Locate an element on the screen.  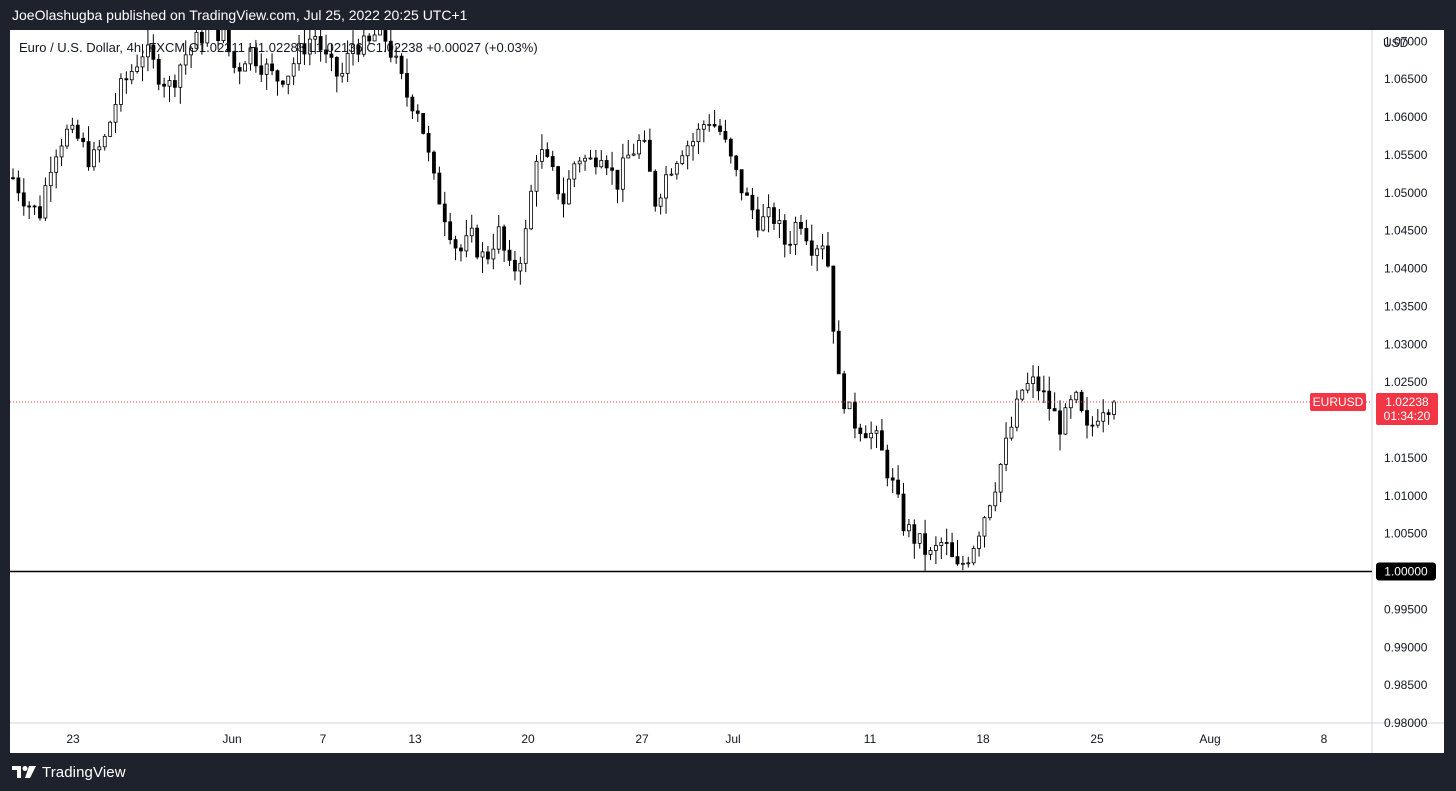
level-price-label: 1.00000 is located at coordinates (1406, 572).